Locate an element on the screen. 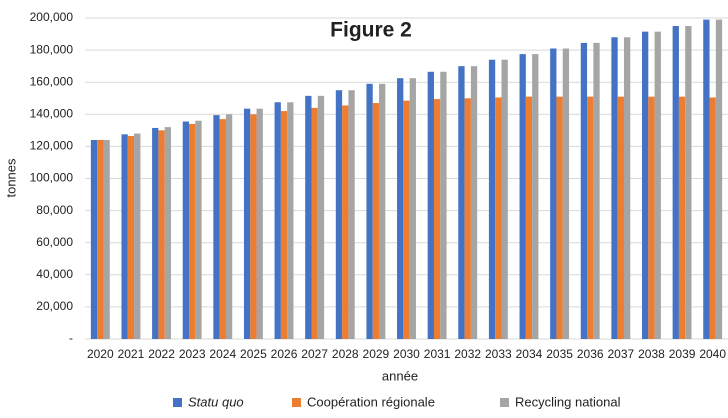 This screenshot has width=728, height=418. y-tick-label: - is located at coordinates (71, 338).